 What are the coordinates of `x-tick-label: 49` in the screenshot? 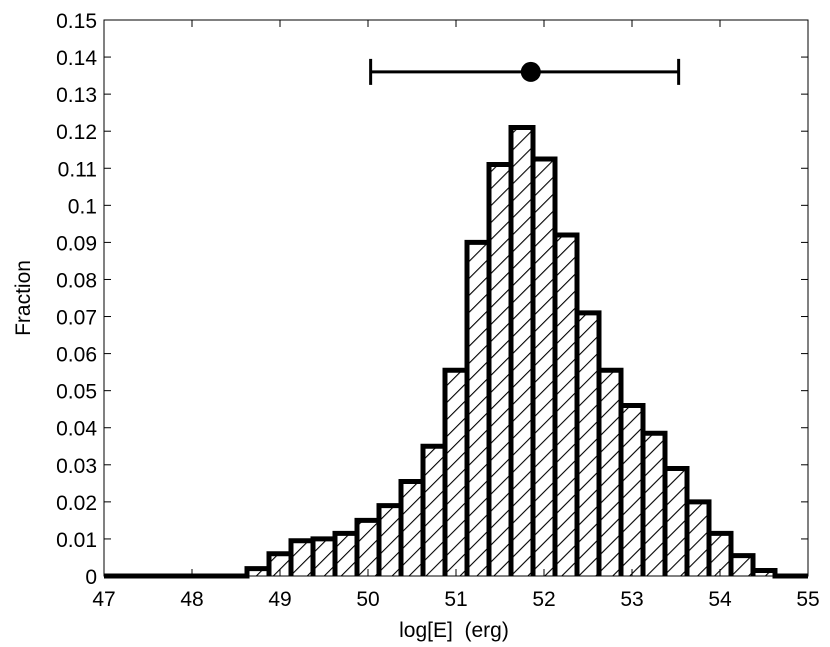 It's located at (279, 599).